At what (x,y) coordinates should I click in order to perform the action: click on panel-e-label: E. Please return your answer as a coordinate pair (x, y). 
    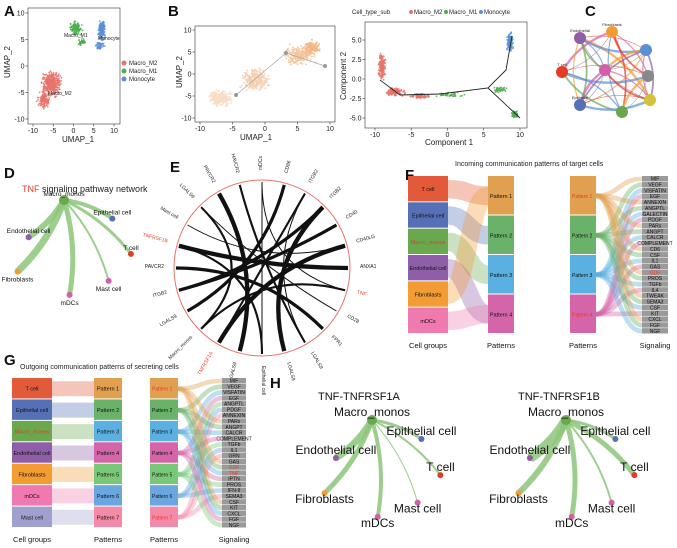
    Looking at the image, I should click on (175, 167).